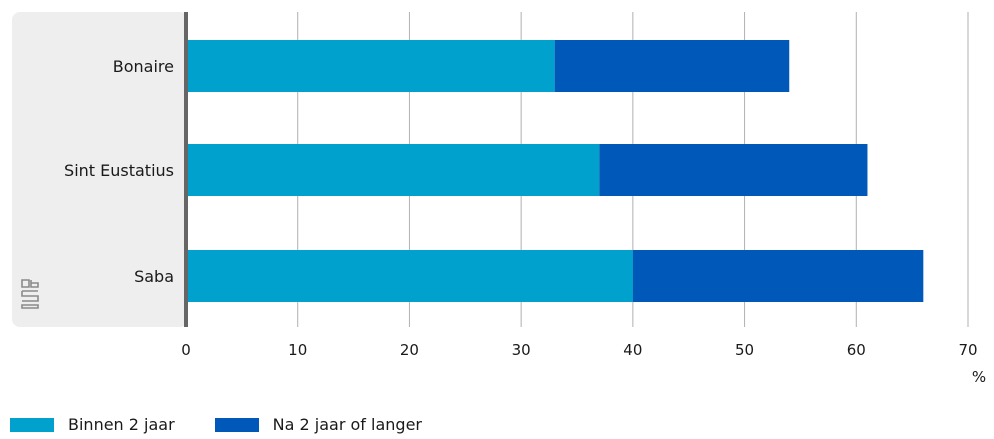 This screenshot has width=994, height=439. What do you see at coordinates (347, 424) in the screenshot?
I see `legend-label: Na 2 jaar of langer` at bounding box center [347, 424].